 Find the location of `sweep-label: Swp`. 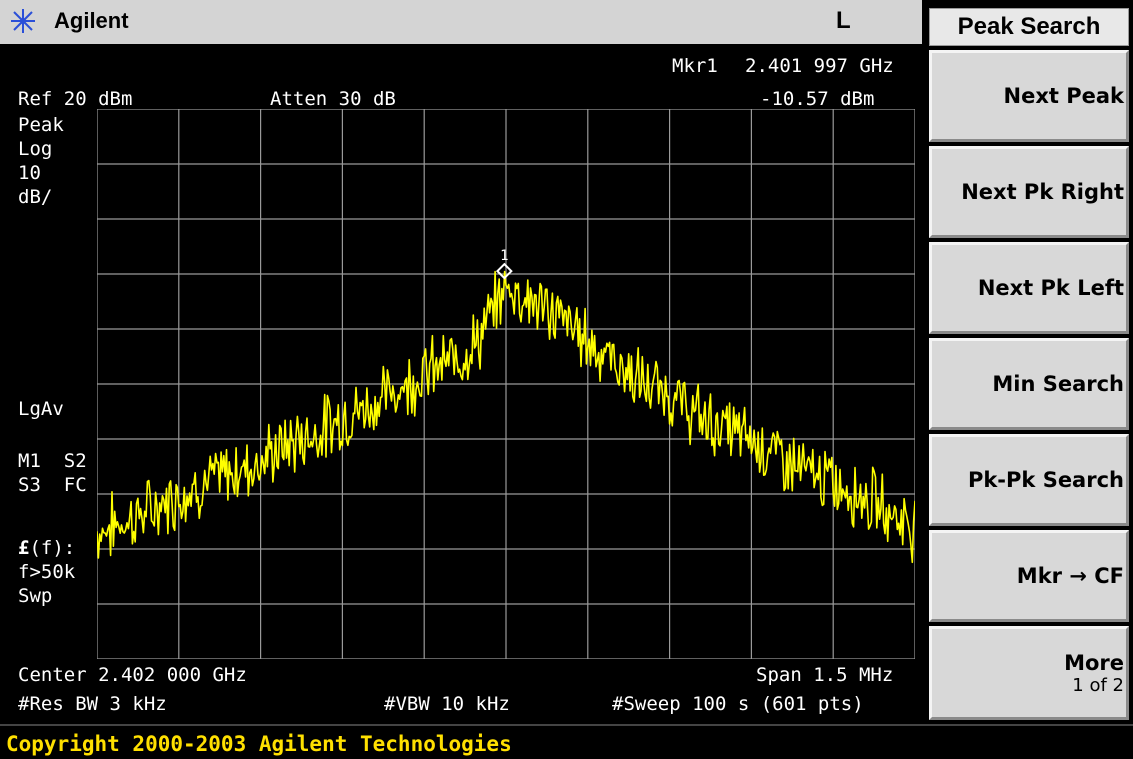

sweep-label: Swp is located at coordinates (35, 596).